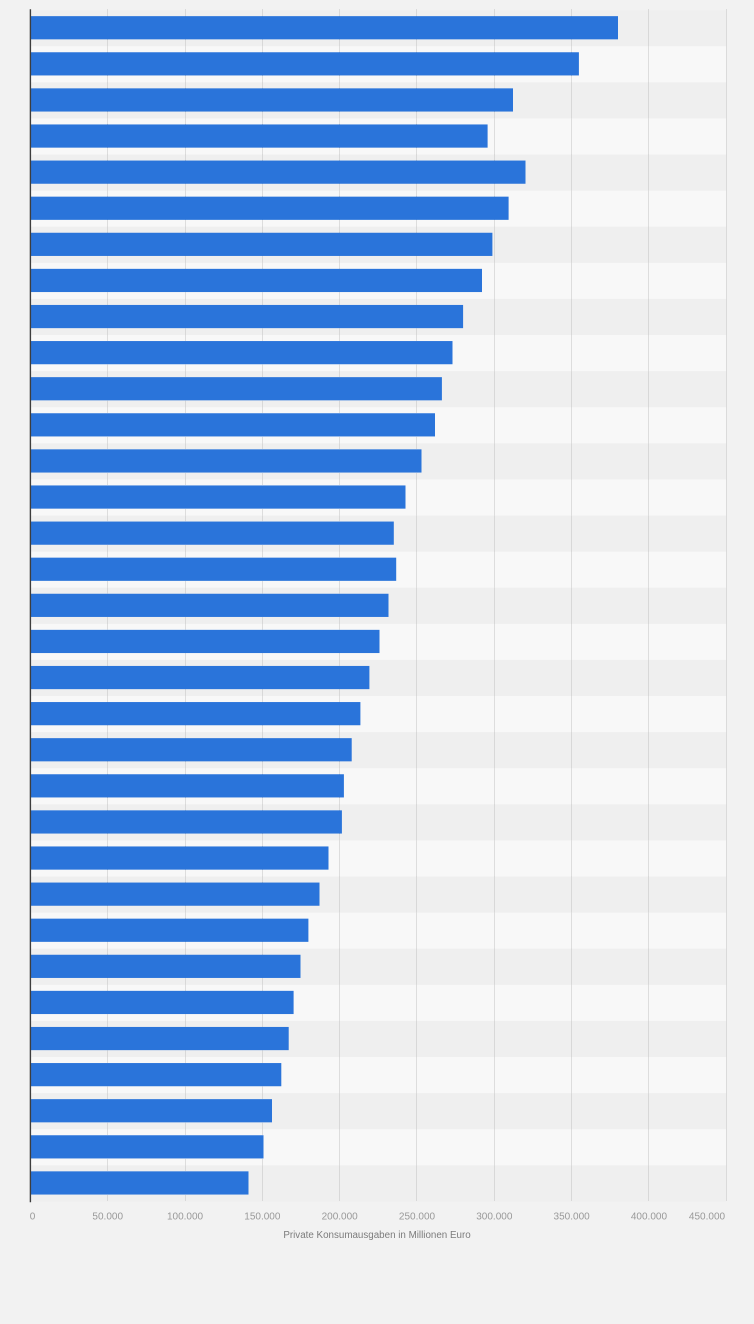  Describe the element at coordinates (417, 1217) in the screenshot. I see `svg-text: 250.000` at that location.